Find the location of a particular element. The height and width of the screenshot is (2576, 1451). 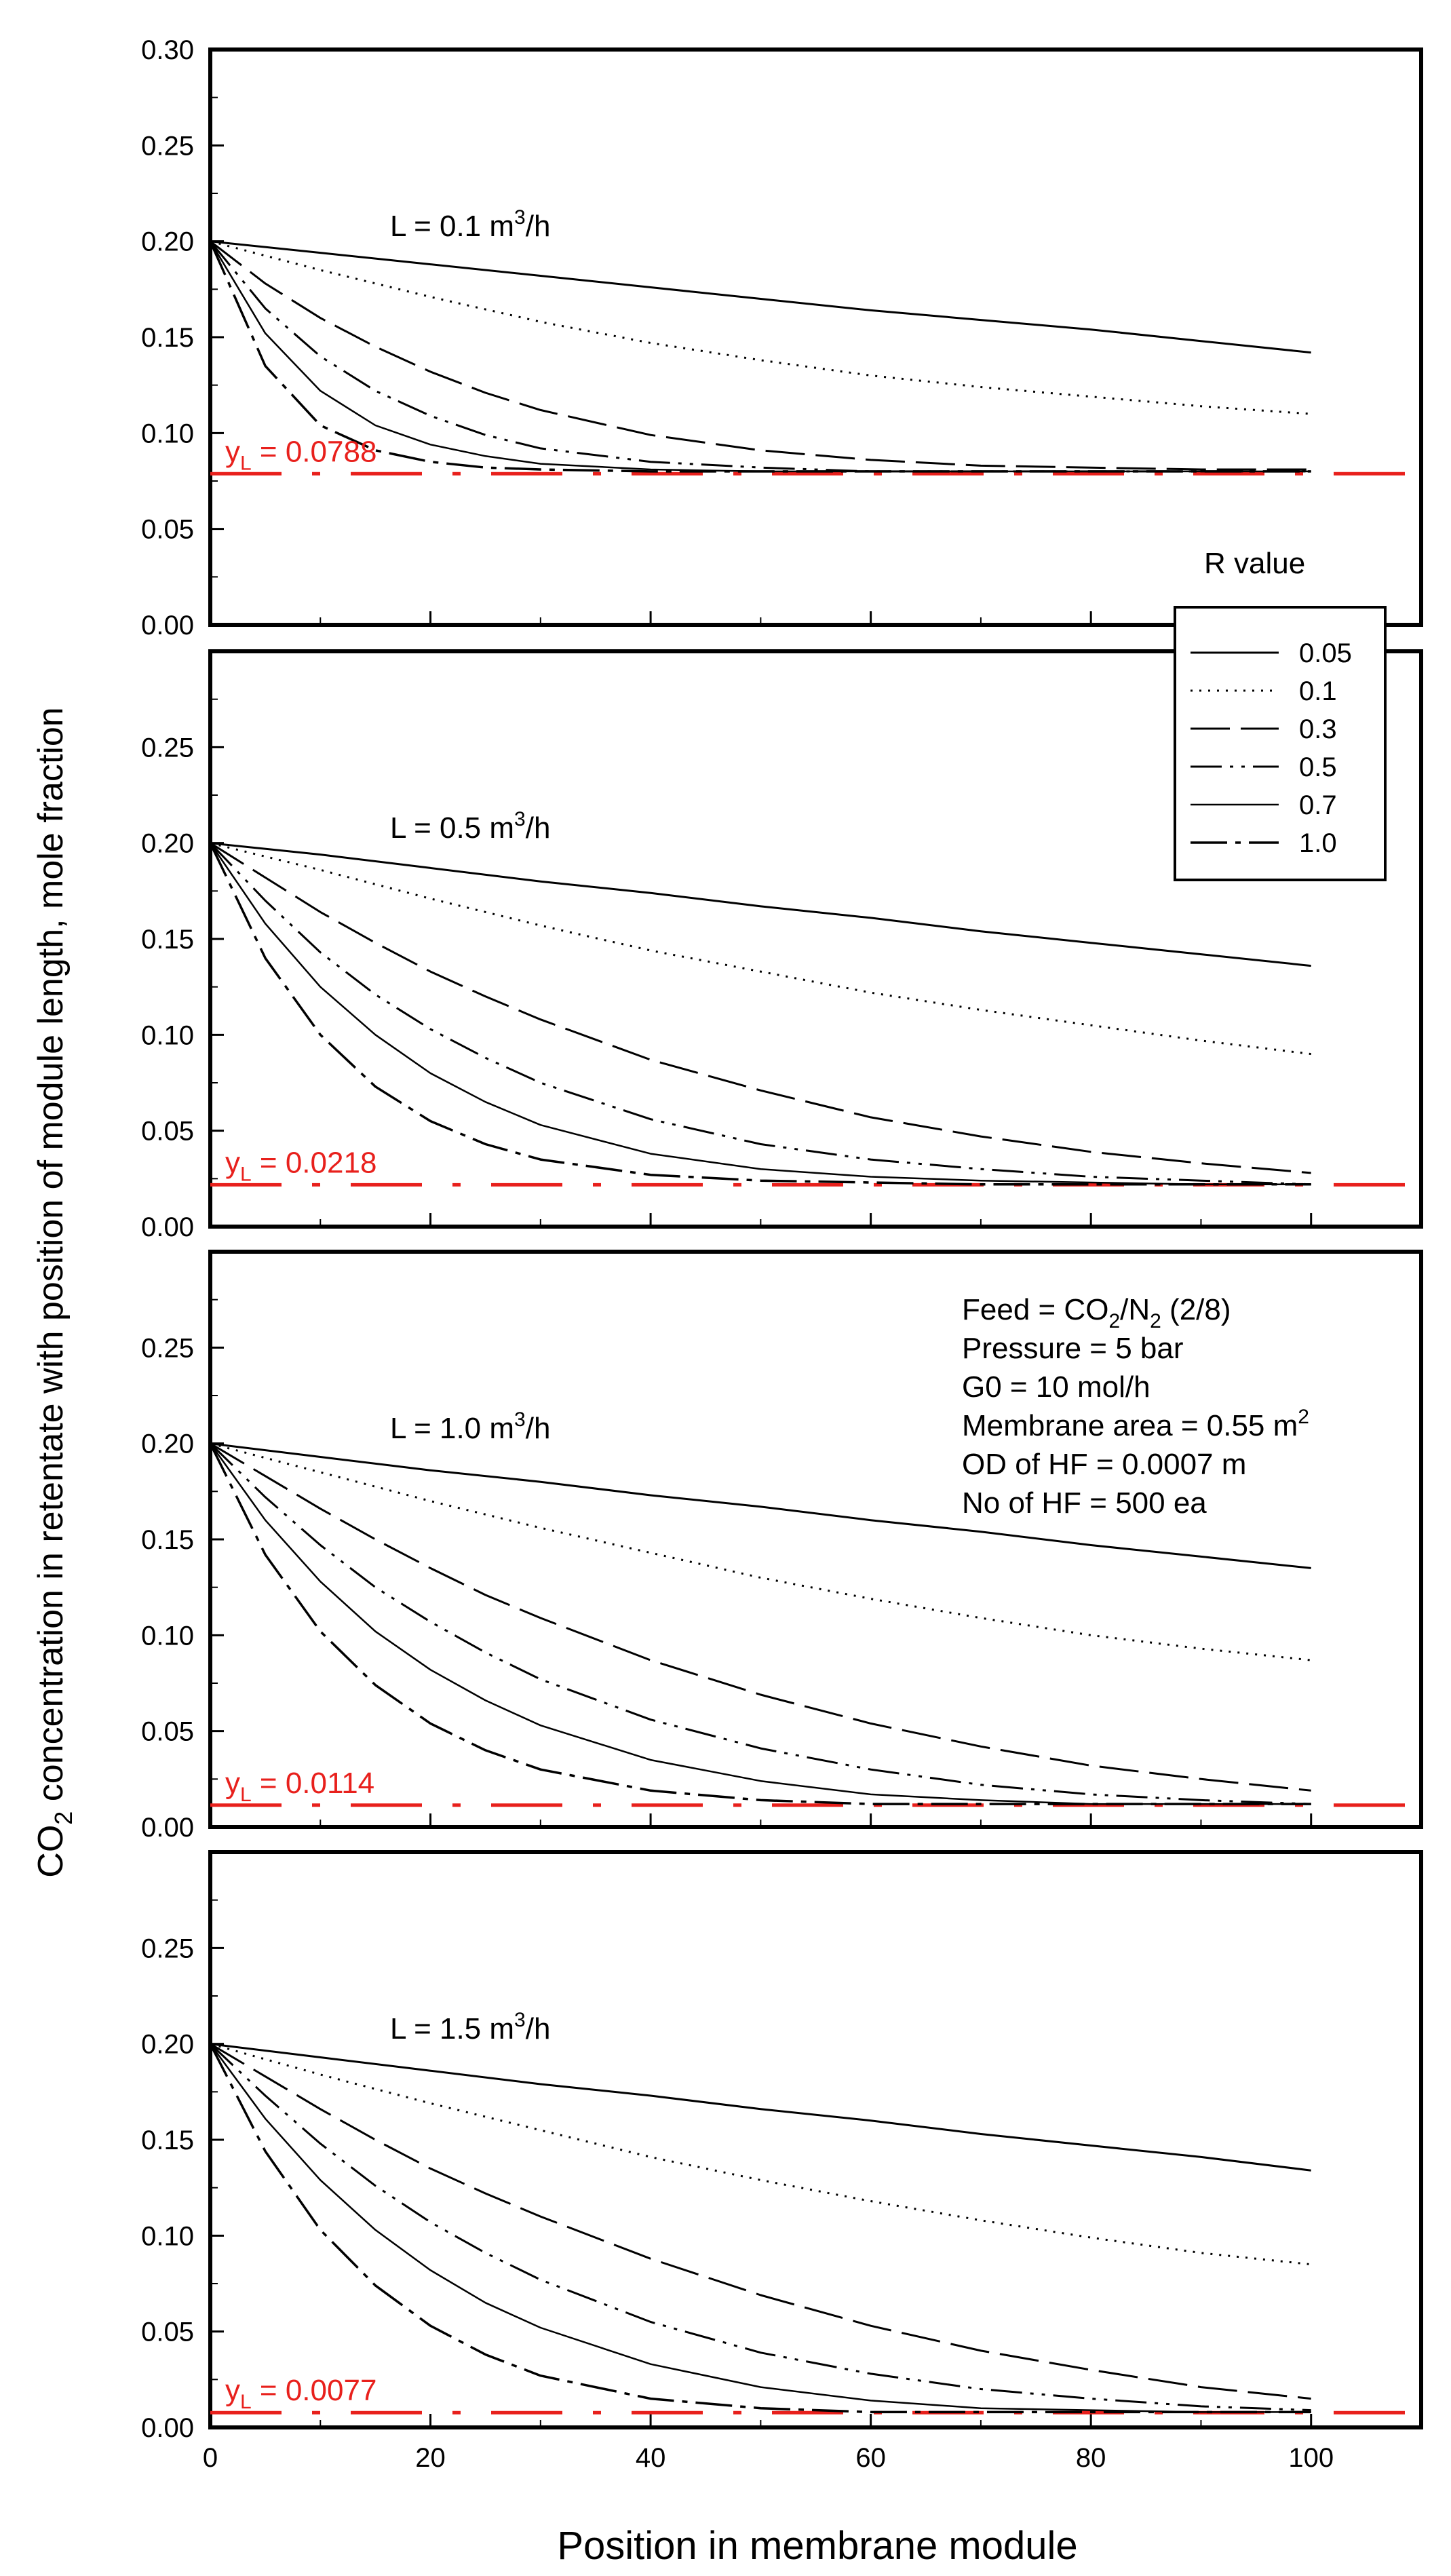

yL-label: yL = 0.0077 is located at coordinates (300, 2393).